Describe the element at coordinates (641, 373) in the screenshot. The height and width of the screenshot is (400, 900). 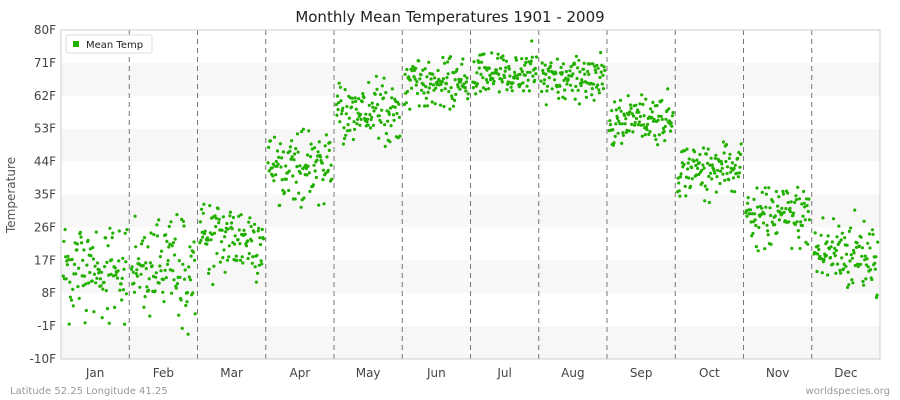
I see `x-tick-label: Sep` at that location.